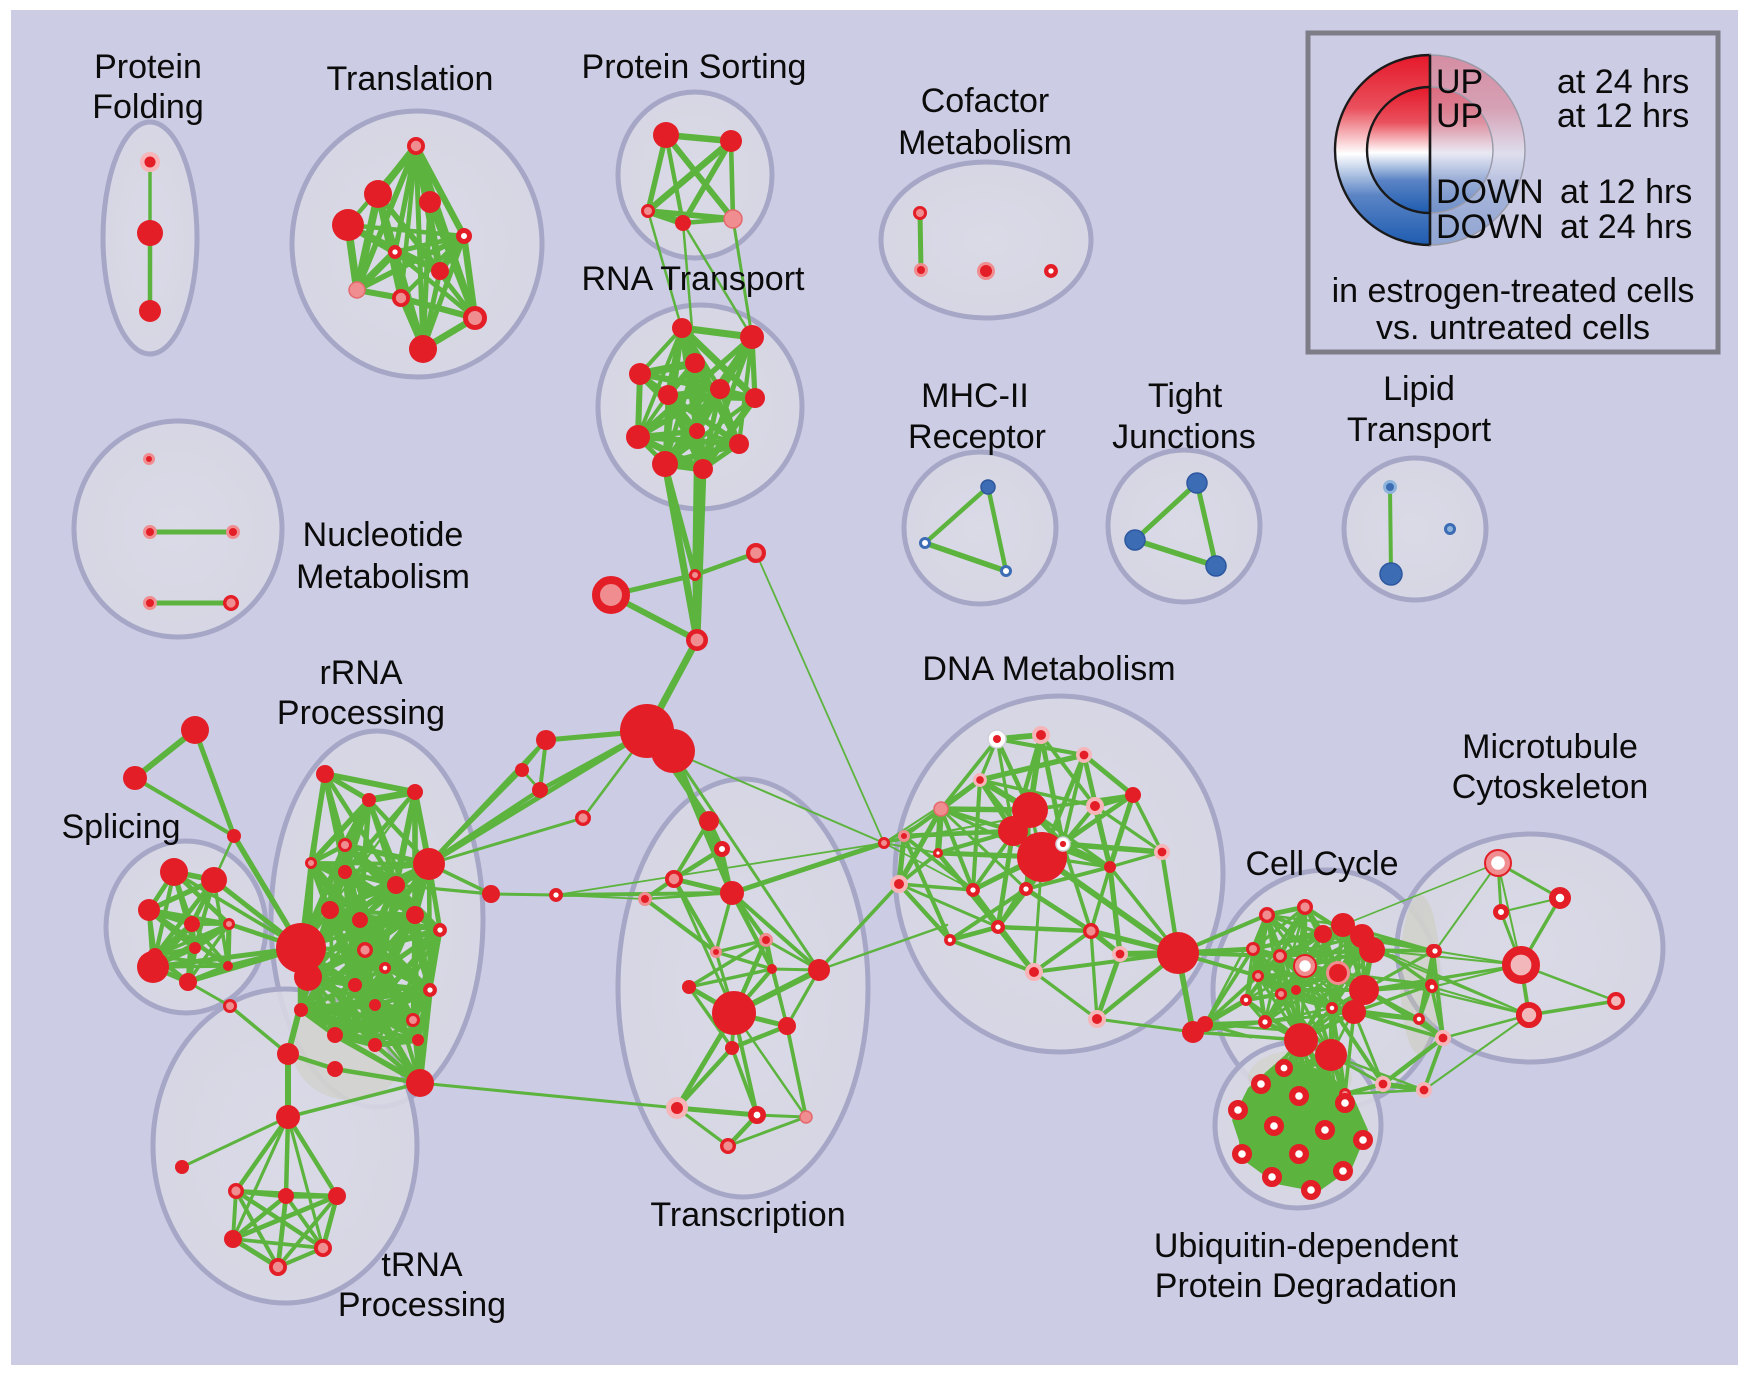 Image resolution: width=1750 pixels, height=1376 pixels. Describe the element at coordinates (422, 1265) in the screenshot. I see `svg-text: tRNA` at that location.